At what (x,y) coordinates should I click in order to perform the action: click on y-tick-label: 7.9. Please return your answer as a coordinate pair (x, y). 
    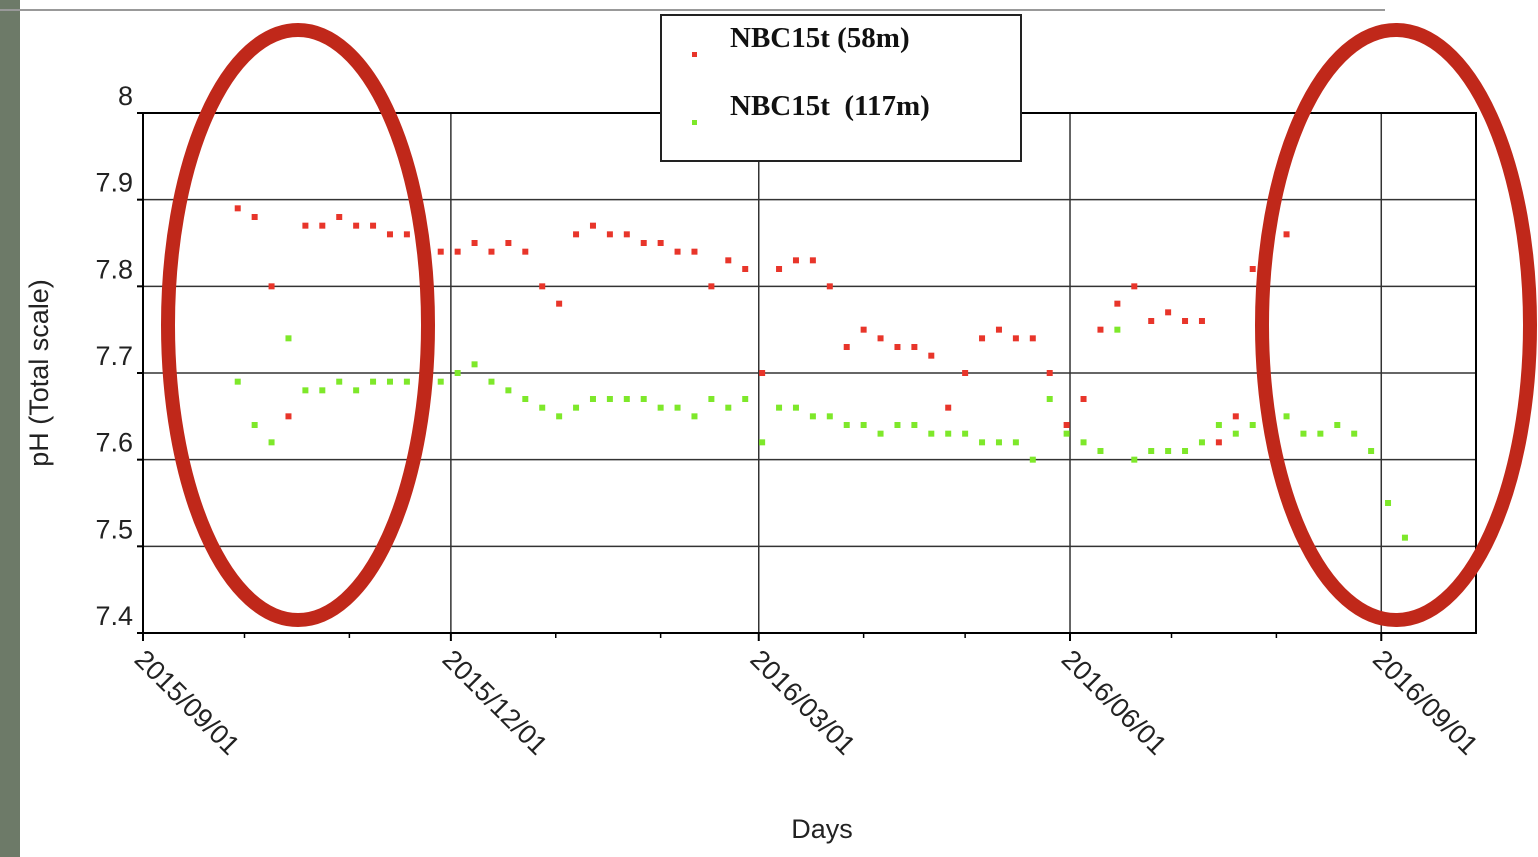
    Looking at the image, I should click on (114, 183).